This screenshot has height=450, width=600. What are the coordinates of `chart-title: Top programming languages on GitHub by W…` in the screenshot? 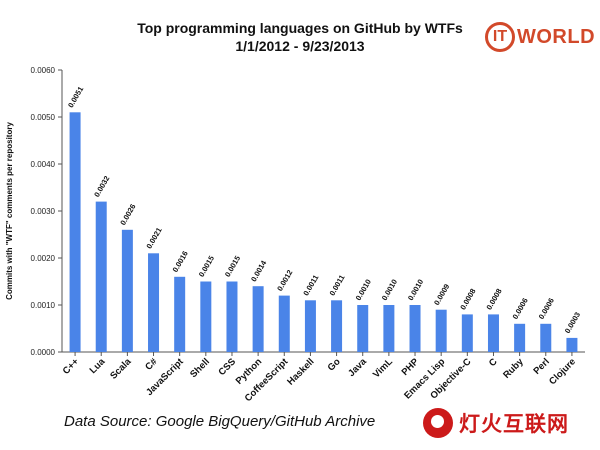 It's located at (300, 28).